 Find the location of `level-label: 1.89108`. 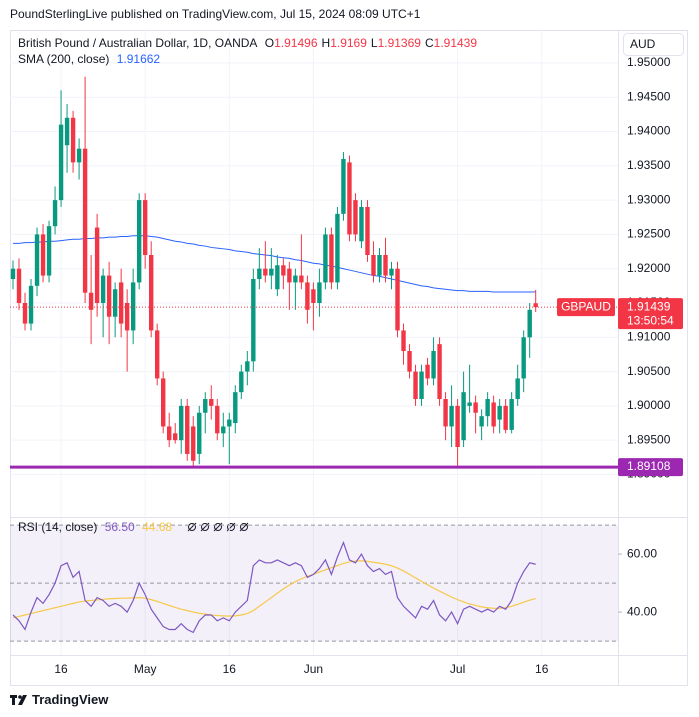

level-label: 1.89108 is located at coordinates (649, 466).